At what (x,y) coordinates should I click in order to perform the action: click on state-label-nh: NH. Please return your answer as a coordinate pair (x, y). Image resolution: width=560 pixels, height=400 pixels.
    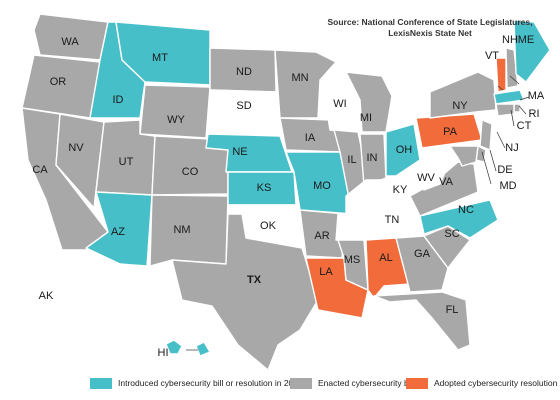
    Looking at the image, I should click on (510, 40).